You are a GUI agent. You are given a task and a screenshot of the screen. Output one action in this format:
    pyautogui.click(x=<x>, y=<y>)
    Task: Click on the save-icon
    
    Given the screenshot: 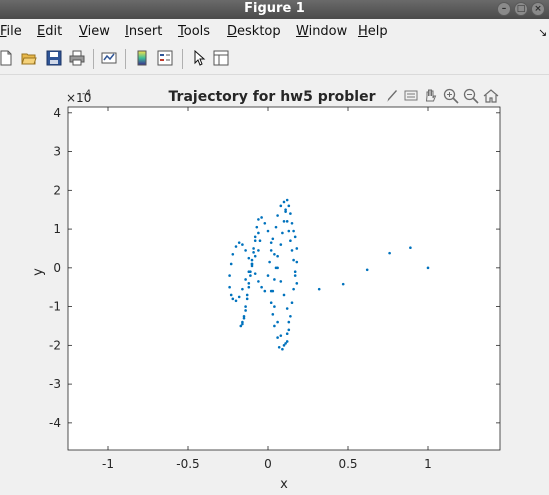 What is the action you would take?
    pyautogui.click(x=54, y=58)
    